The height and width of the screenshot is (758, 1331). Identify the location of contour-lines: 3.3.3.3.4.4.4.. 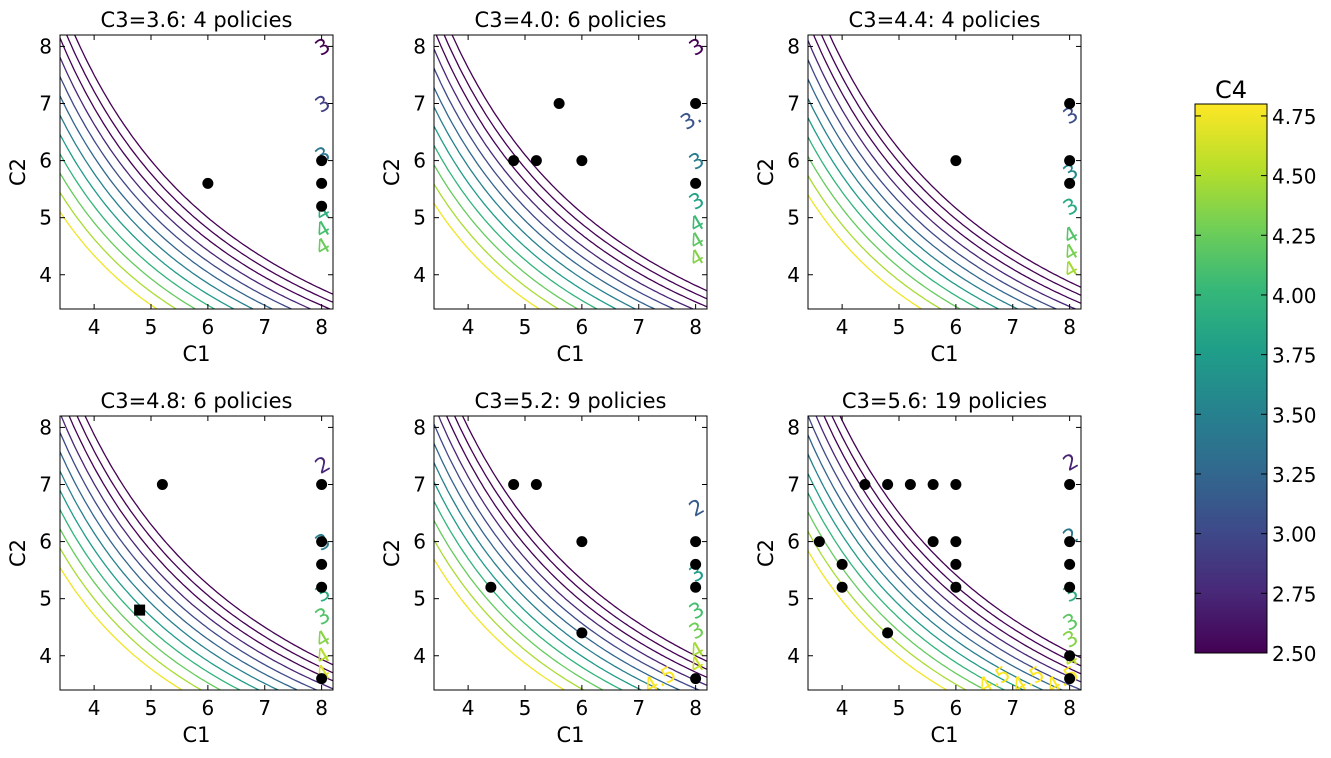
(570, 172).